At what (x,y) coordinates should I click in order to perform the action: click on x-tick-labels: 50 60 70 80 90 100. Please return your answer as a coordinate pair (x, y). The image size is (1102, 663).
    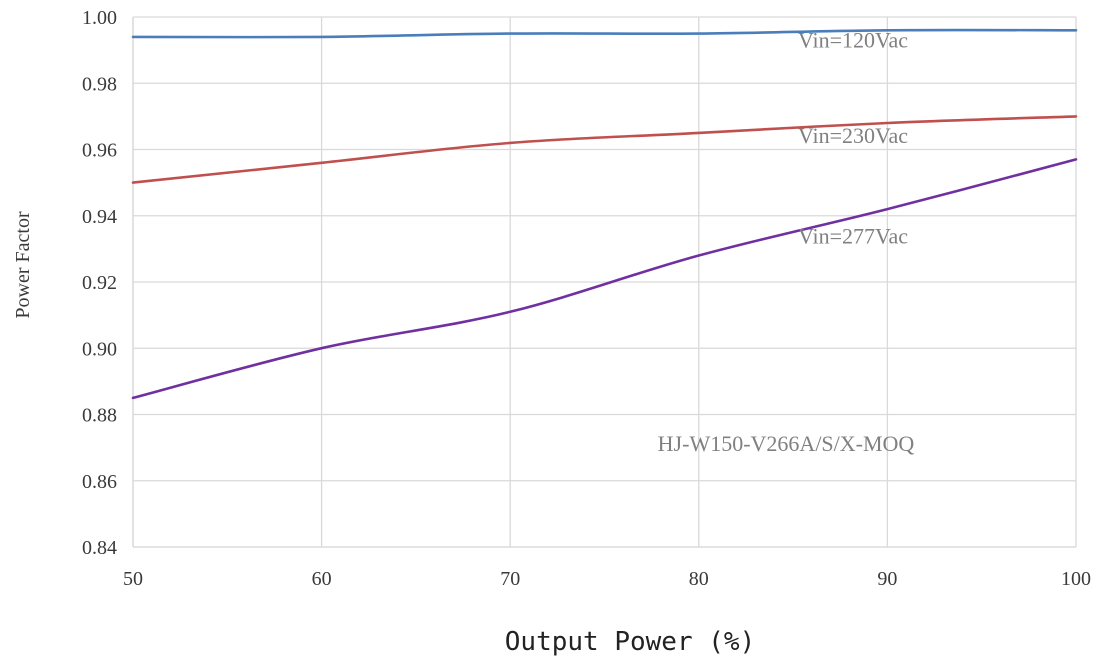
    Looking at the image, I should click on (607, 579).